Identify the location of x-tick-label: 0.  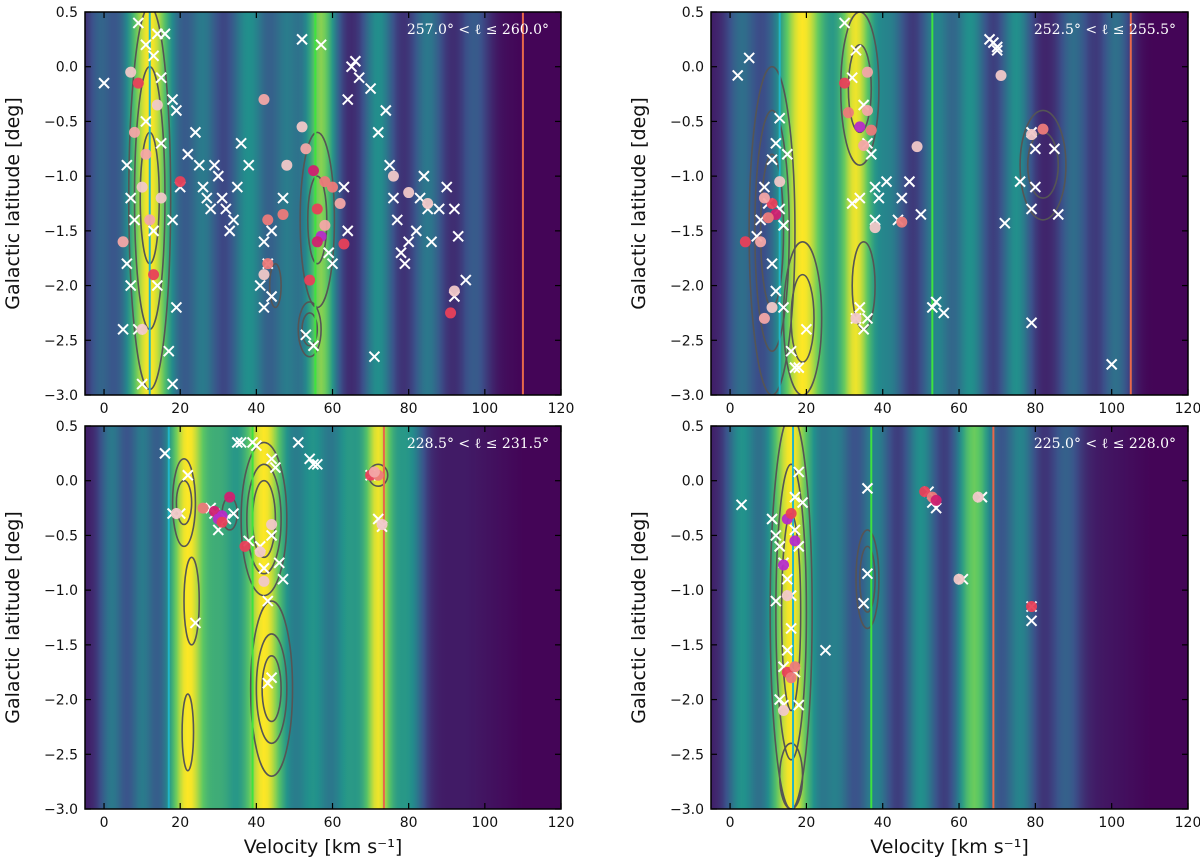
(104, 409).